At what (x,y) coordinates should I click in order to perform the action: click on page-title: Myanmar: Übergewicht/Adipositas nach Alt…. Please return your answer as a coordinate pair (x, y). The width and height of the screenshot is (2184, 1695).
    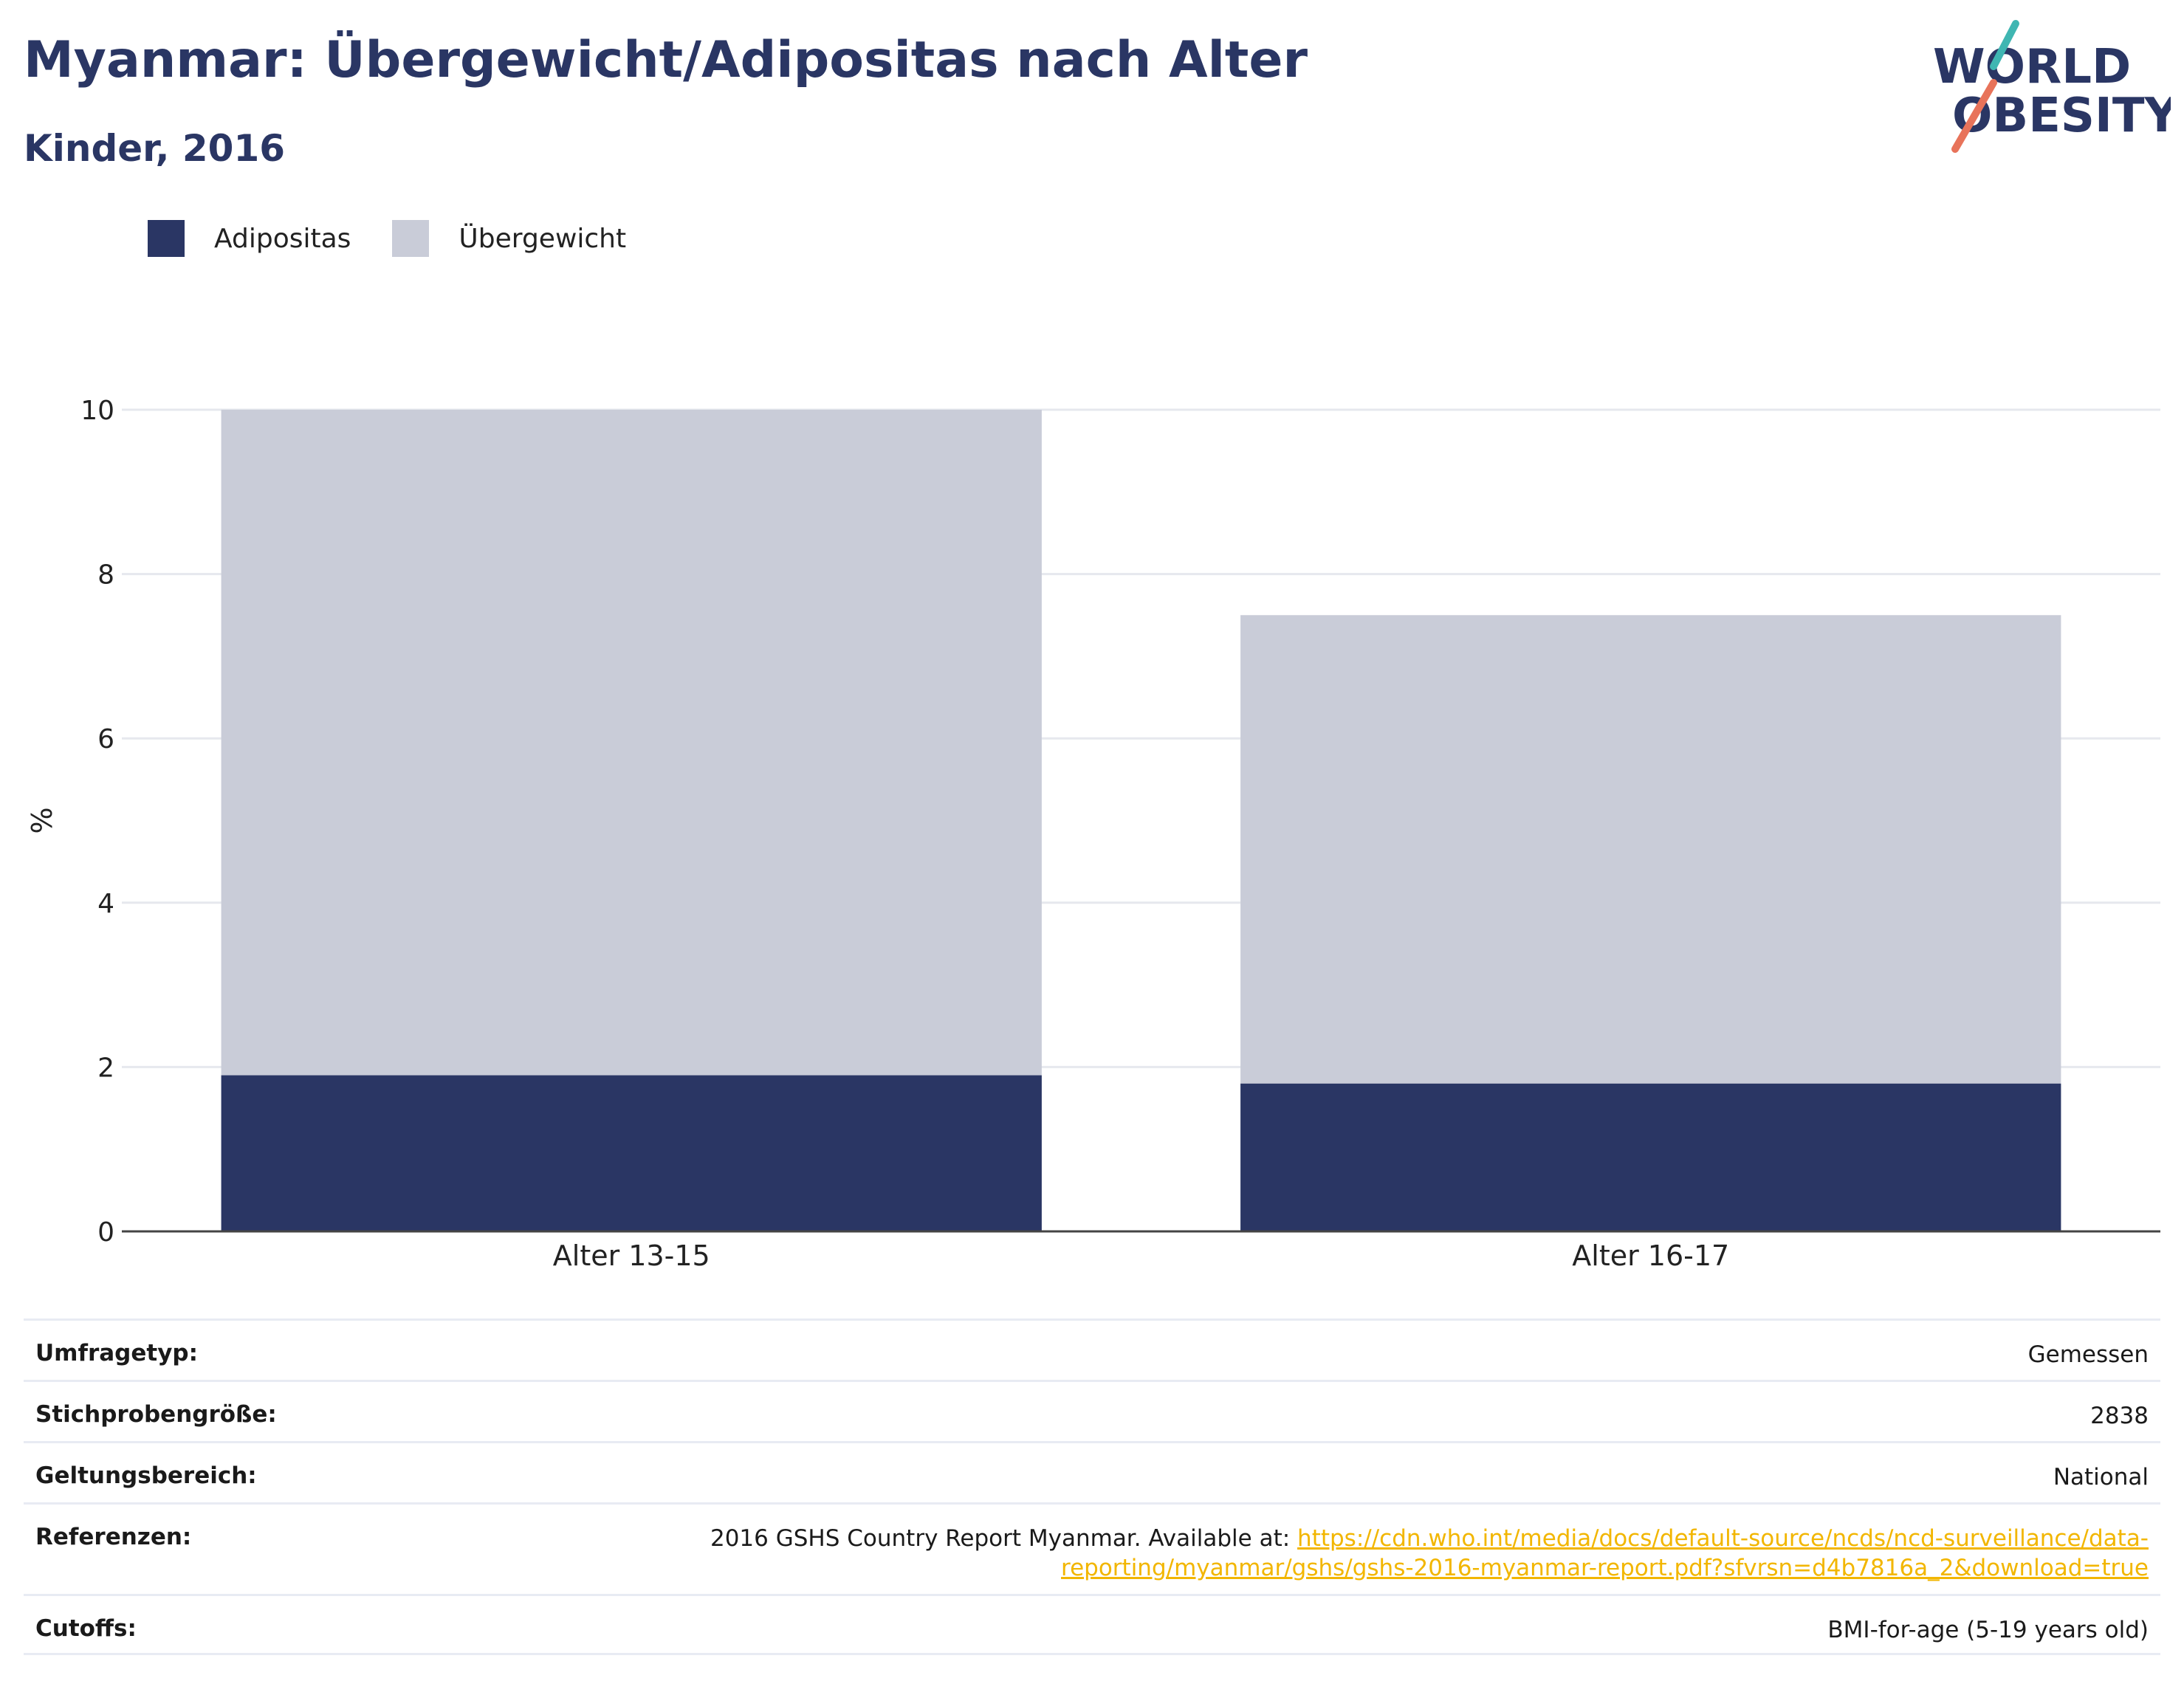
    Looking at the image, I should click on (666, 60).